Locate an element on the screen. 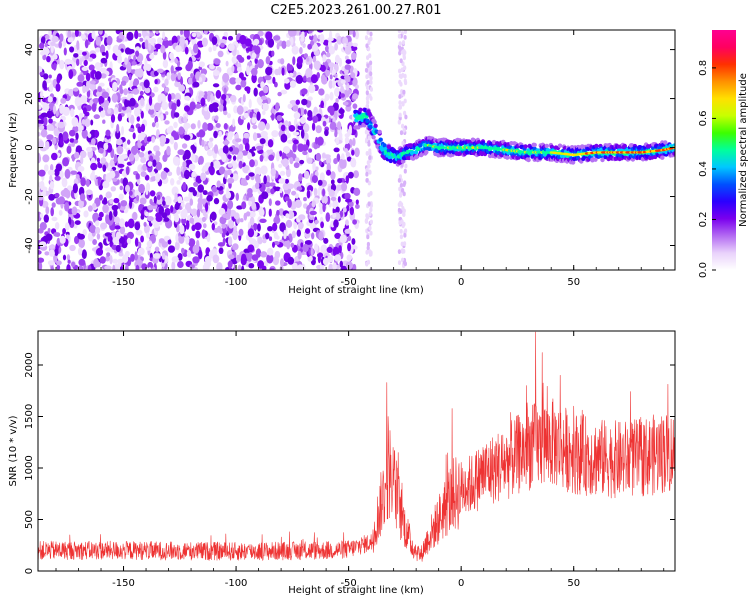  spectrogram-ridge-cell is located at coordinates (525, 146).